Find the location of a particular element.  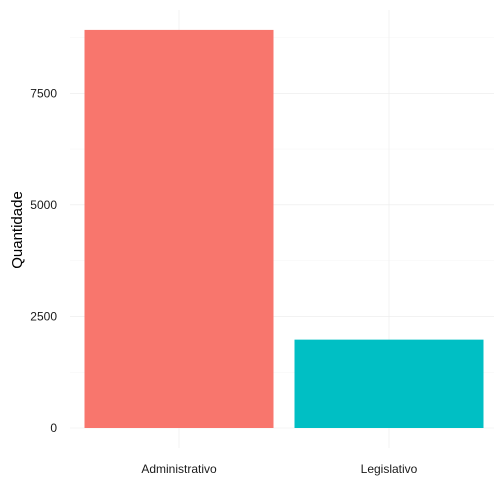

y-tick-label: 0 is located at coordinates (53, 428).